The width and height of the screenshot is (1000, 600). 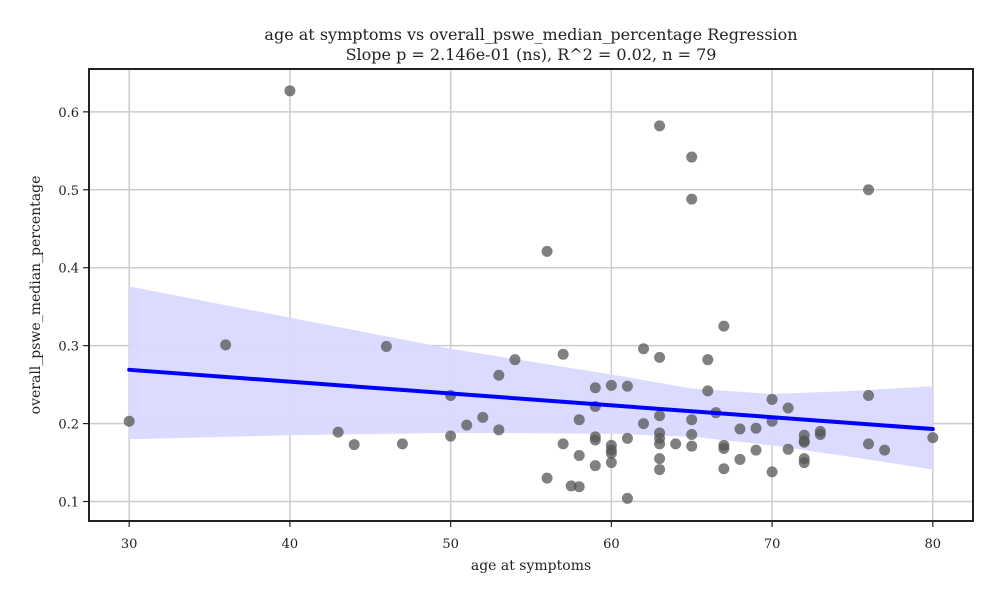 I want to click on y-tick-label: 0.2, so click(x=68, y=425).